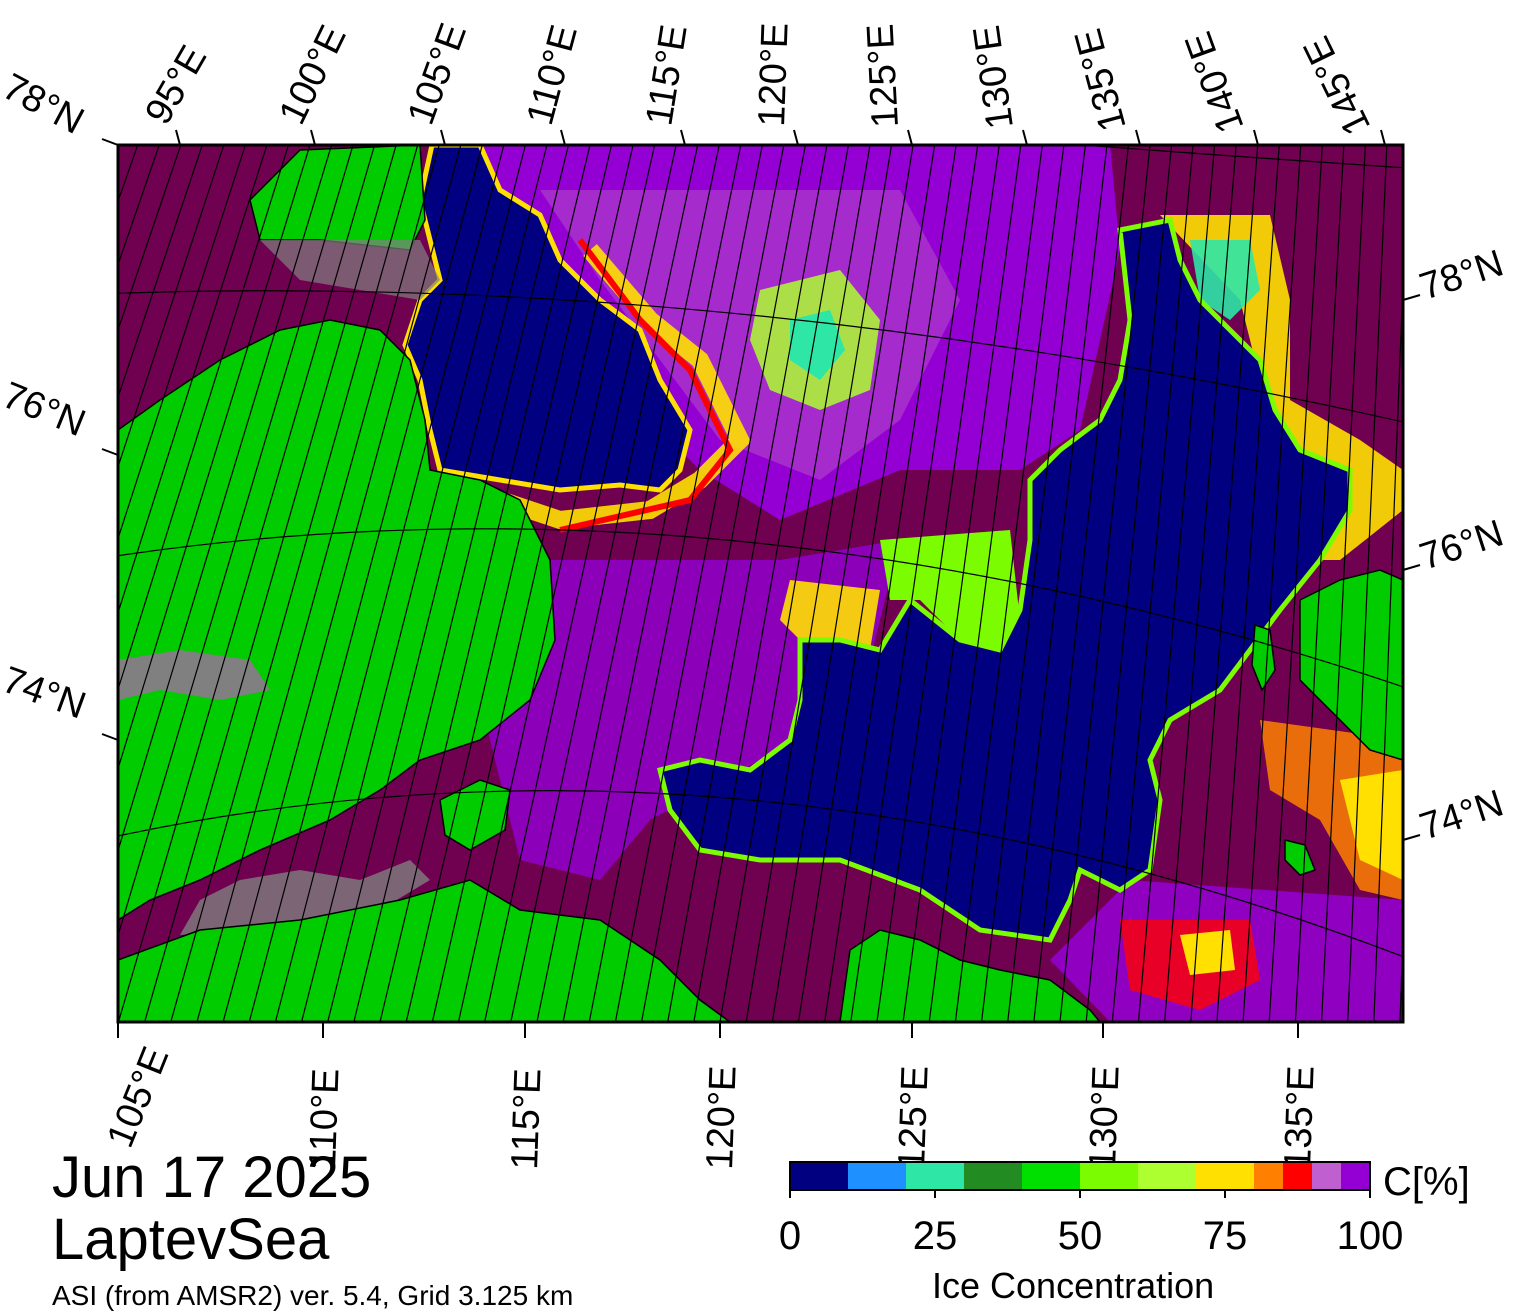  What do you see at coordinates (774, 74) in the screenshot?
I see `lon-label-top: 120°E` at bounding box center [774, 74].